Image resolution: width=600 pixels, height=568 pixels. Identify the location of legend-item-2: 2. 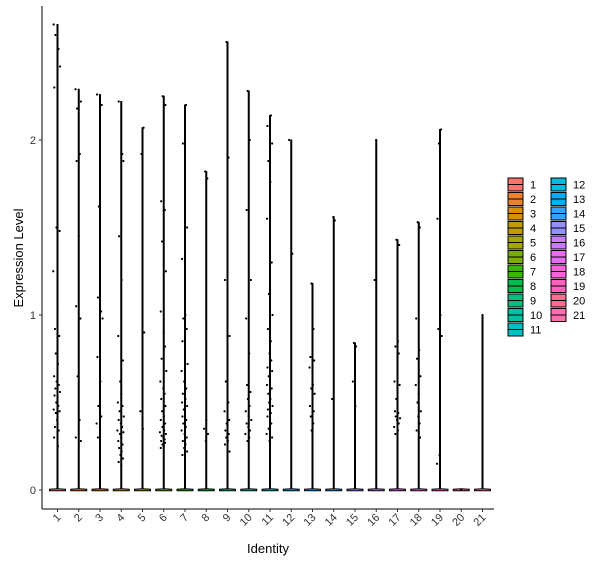
(521, 199).